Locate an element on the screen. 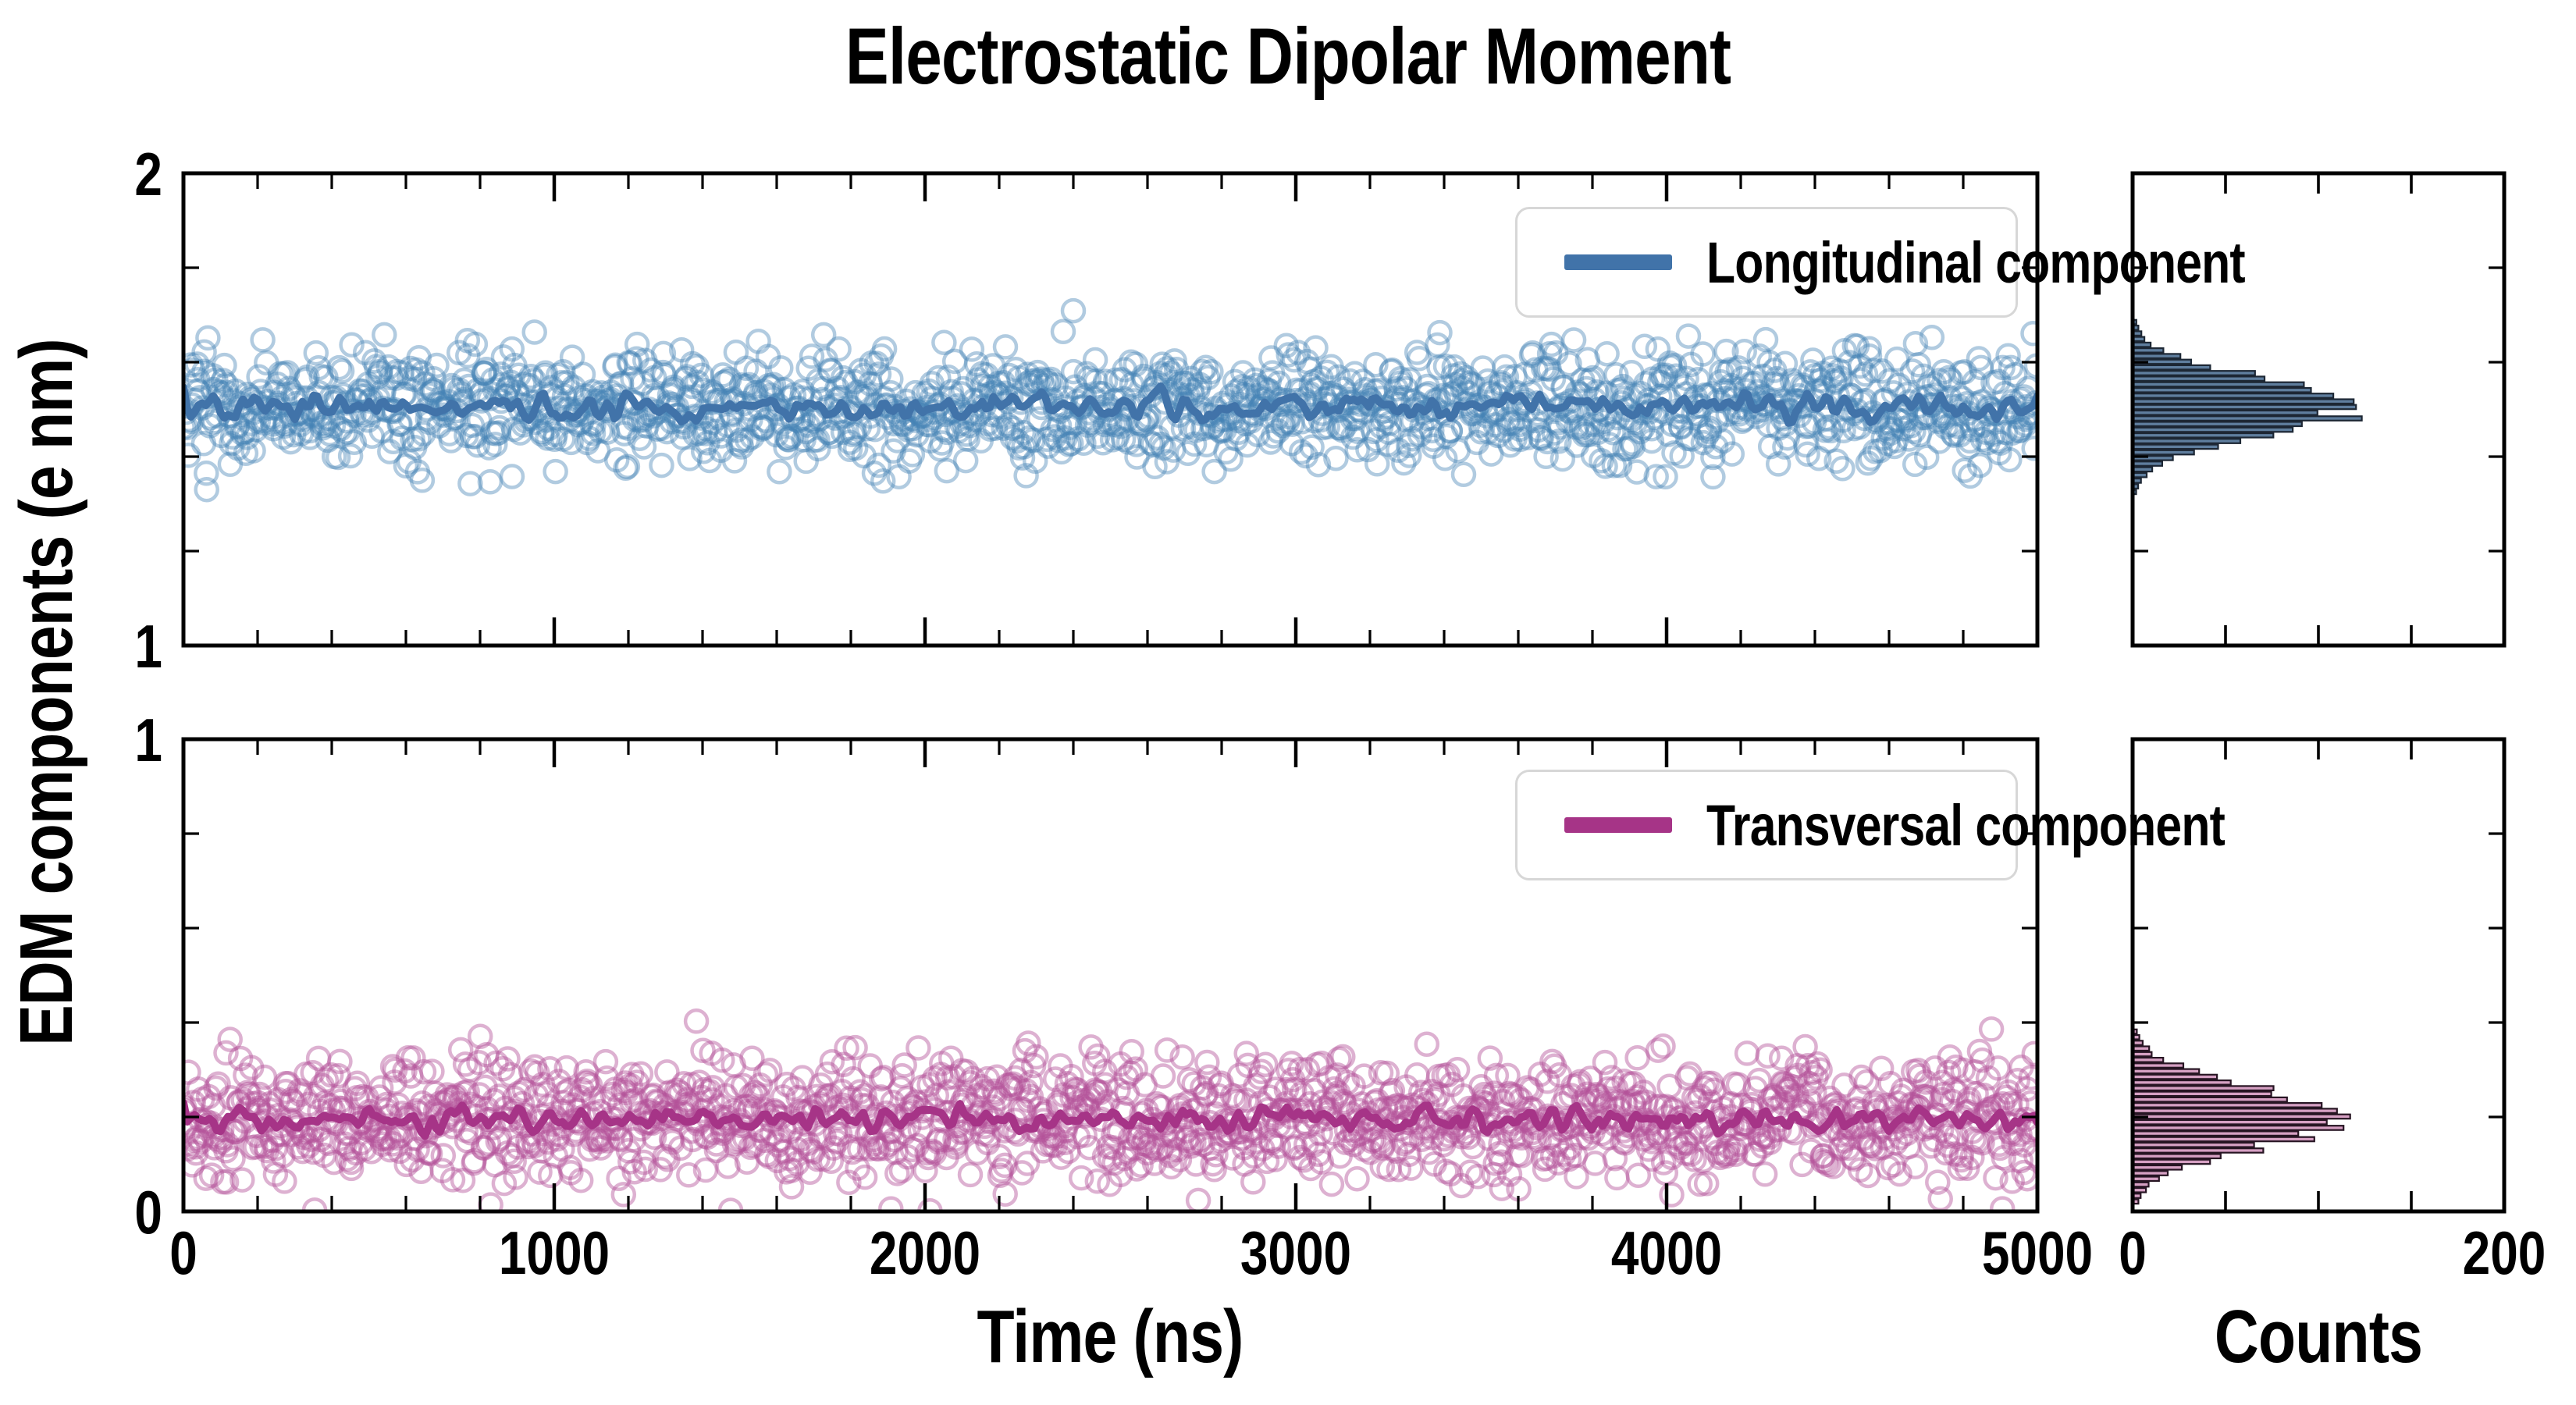  top-hist-axes is located at coordinates (2318, 410).